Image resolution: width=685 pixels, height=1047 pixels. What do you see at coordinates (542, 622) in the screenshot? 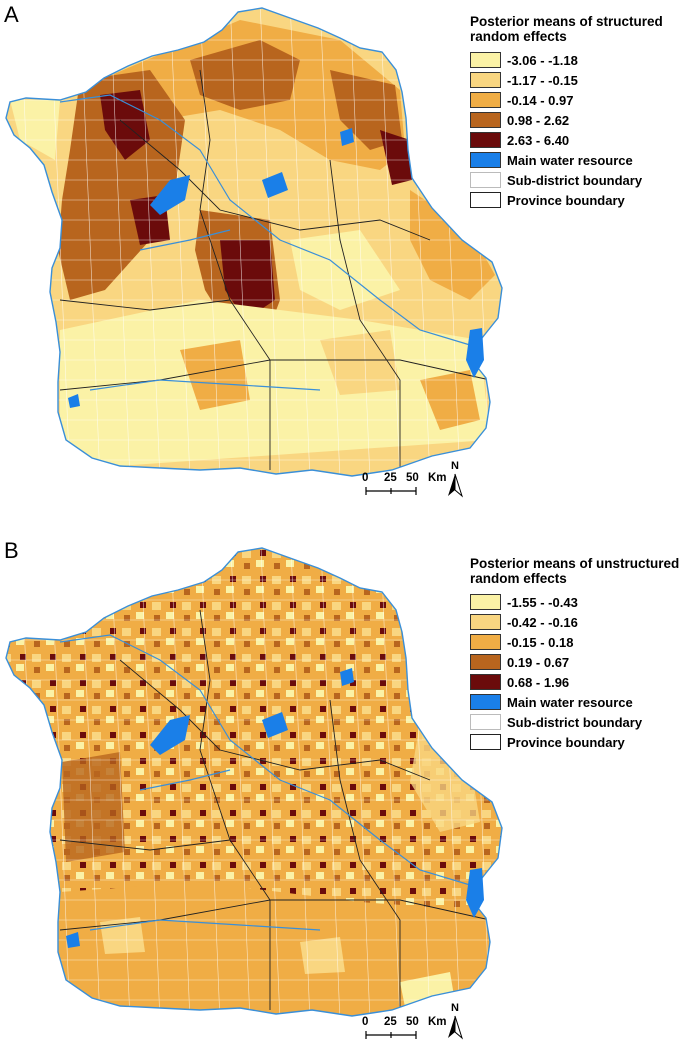
I see `legend-label: -0.42 - -0.16` at bounding box center [542, 622].